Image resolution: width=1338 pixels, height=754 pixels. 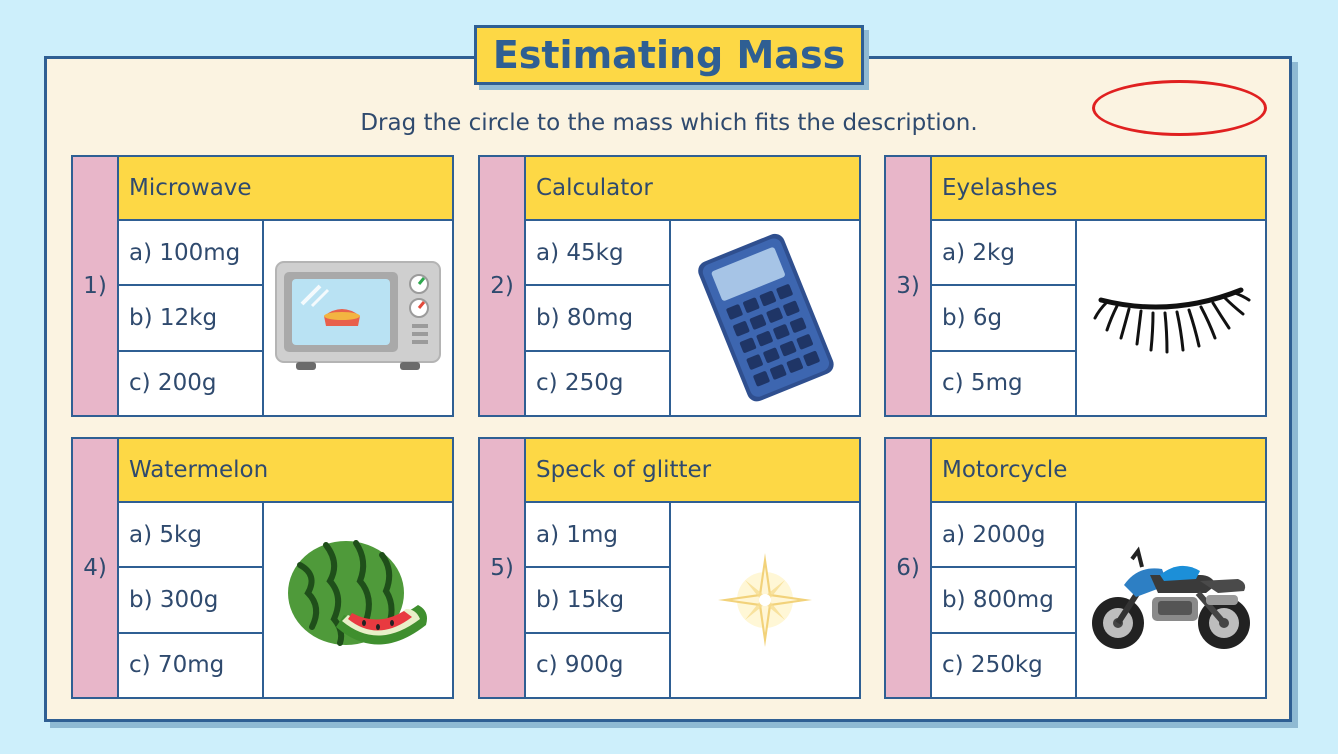 What do you see at coordinates (1003, 536) in the screenshot?
I see `answer-option-a: a) 2000g` at bounding box center [1003, 536].